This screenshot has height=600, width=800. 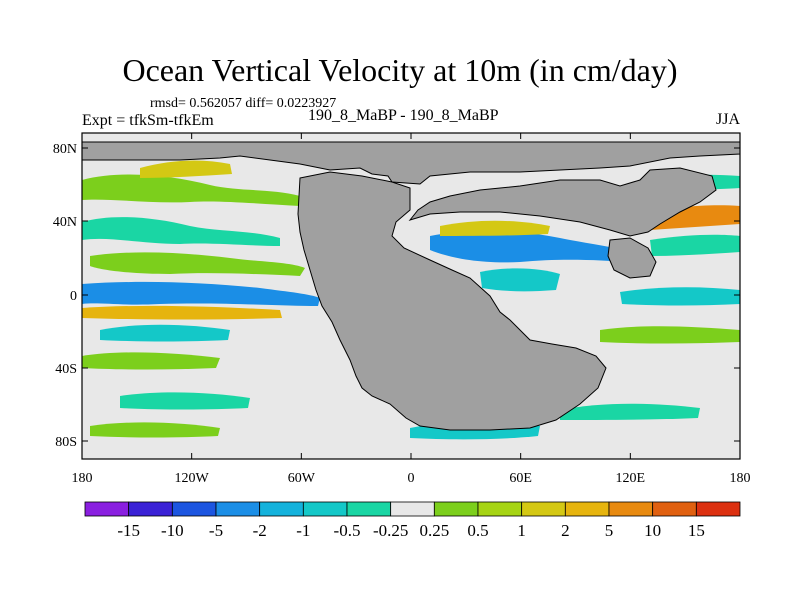 What do you see at coordinates (434, 530) in the screenshot?
I see `colorbar-label: 0.25` at bounding box center [434, 530].